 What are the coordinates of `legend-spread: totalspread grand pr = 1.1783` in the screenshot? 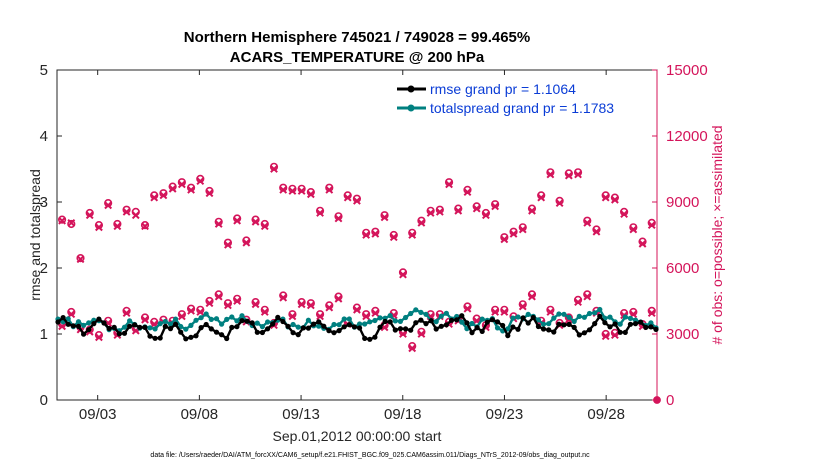 It's located at (505, 108).